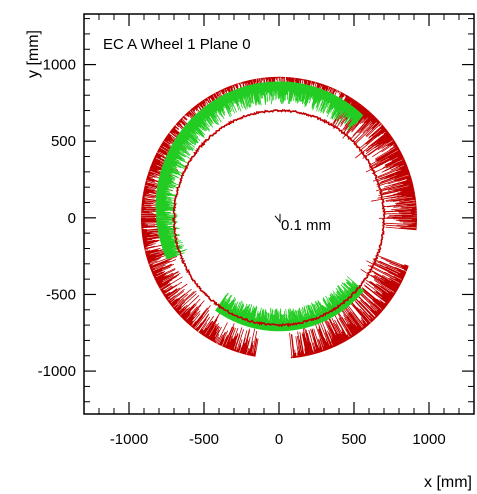 This screenshot has height=494, width=477. I want to click on y-tick-label: -1000, so click(57, 371).